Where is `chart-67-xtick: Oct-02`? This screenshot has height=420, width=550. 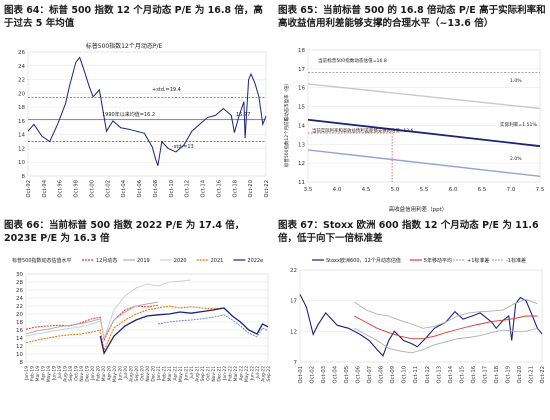 chart-67-xtick: Oct-02 is located at coordinates (313, 374).